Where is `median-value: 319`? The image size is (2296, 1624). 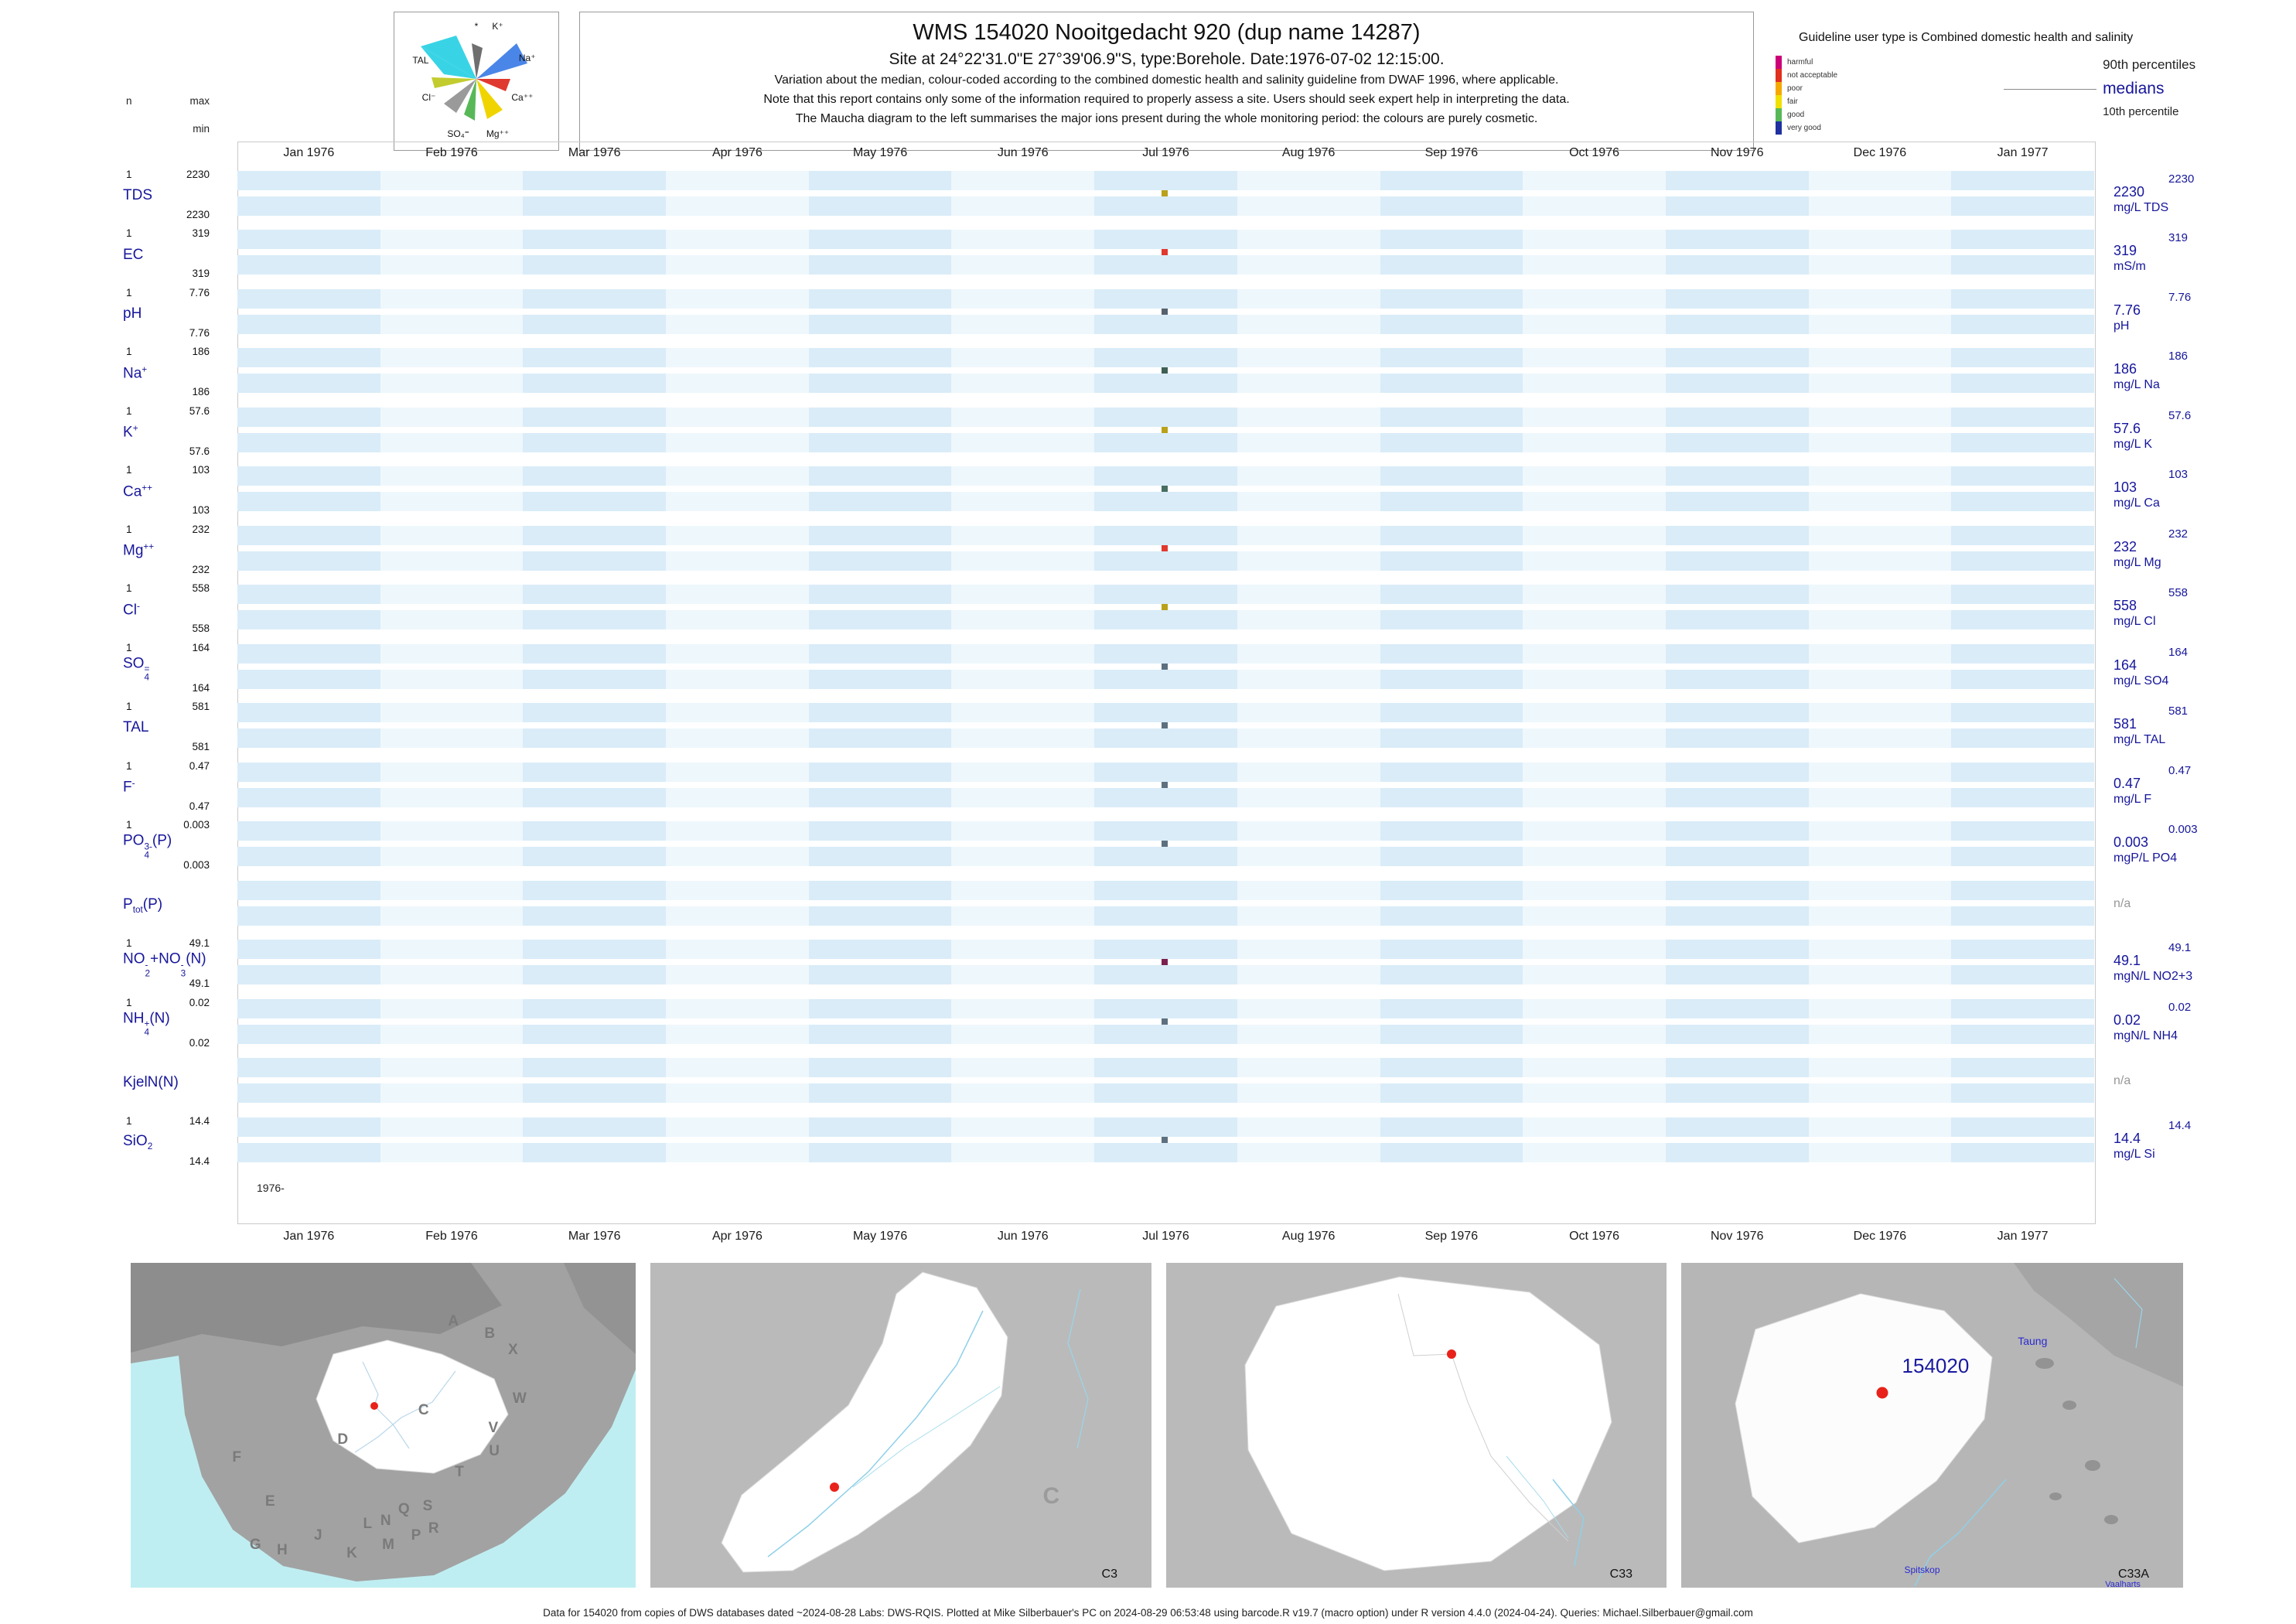 median-value: 319 is located at coordinates (2125, 251).